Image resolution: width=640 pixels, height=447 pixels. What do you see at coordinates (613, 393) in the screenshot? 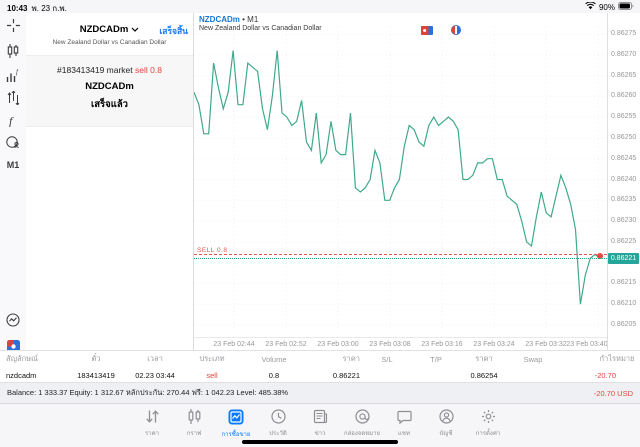
I see `floating-profit: -20.70 USD` at bounding box center [613, 393].